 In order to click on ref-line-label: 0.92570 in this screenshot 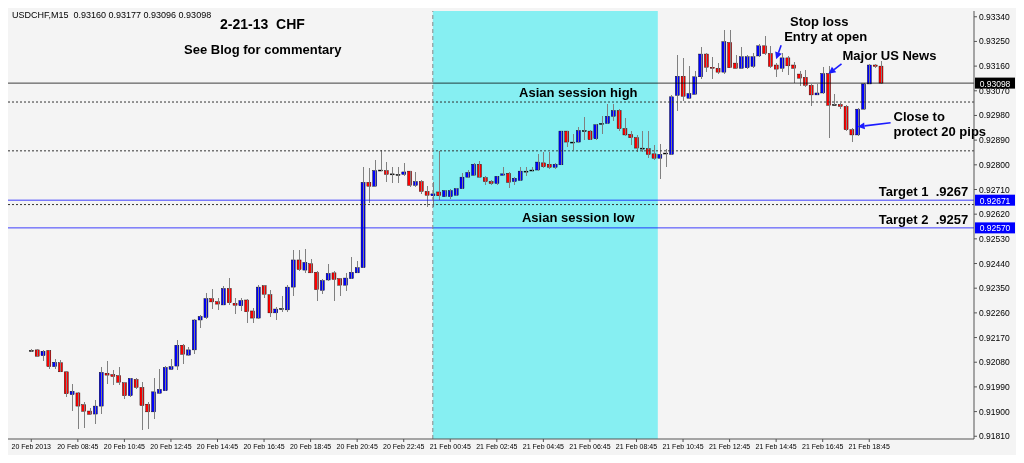, I will do `click(995, 228)`.